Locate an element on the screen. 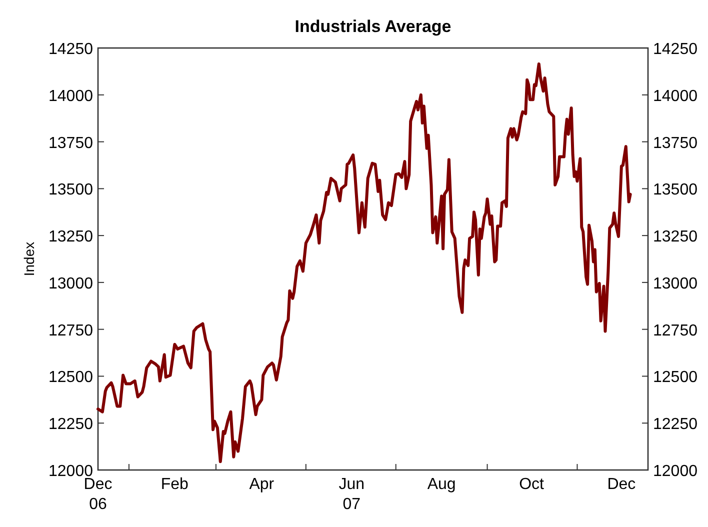 The width and height of the screenshot is (708, 527). y-tick-label: 13250 is located at coordinates (71, 237).